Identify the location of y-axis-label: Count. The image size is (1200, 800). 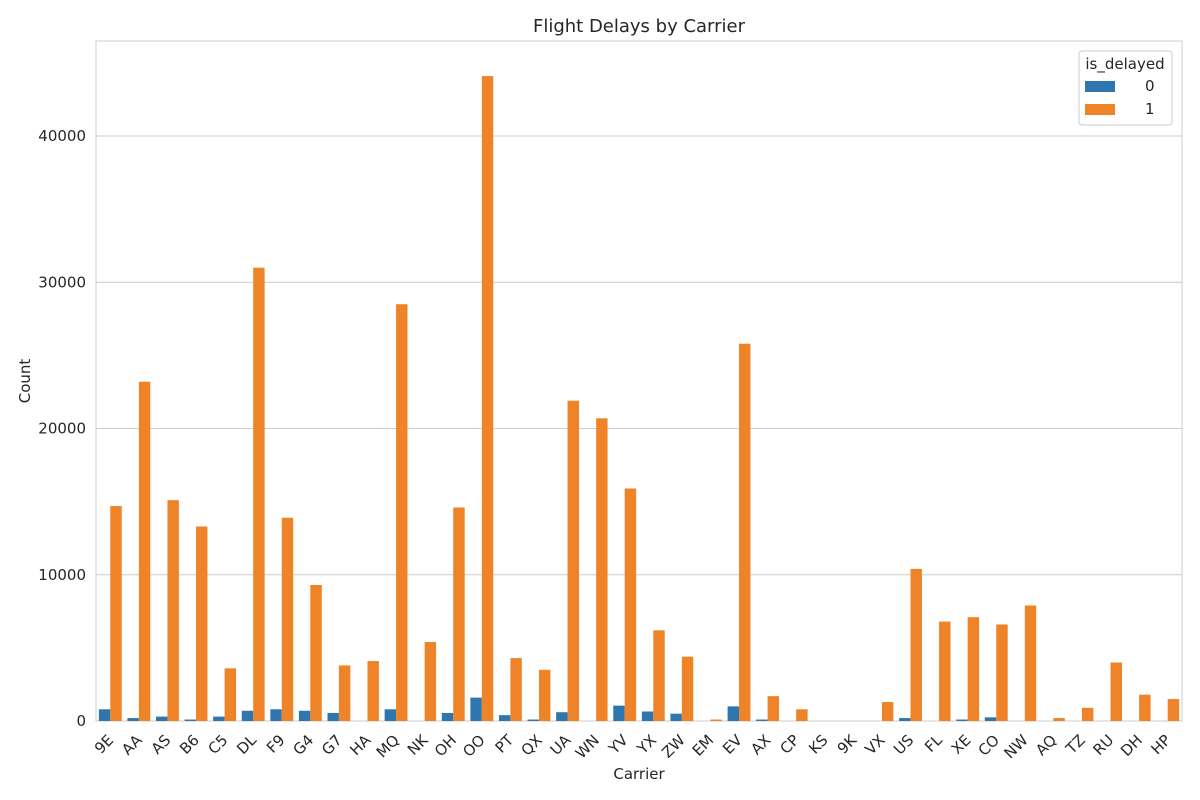
(25, 381).